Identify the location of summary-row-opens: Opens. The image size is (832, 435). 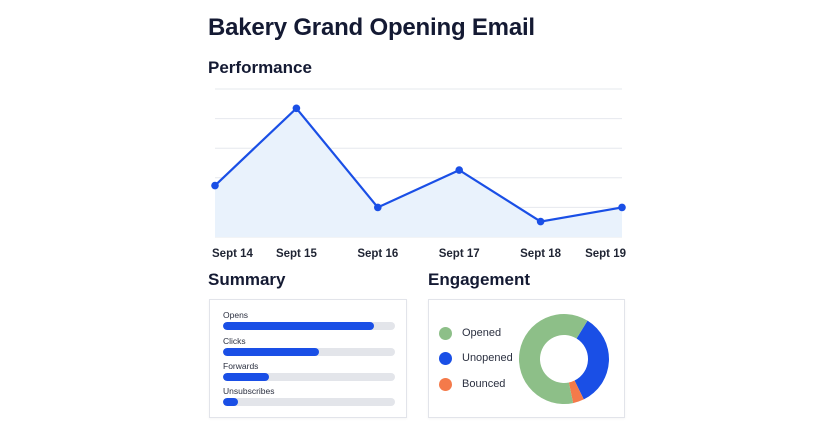
(309, 320).